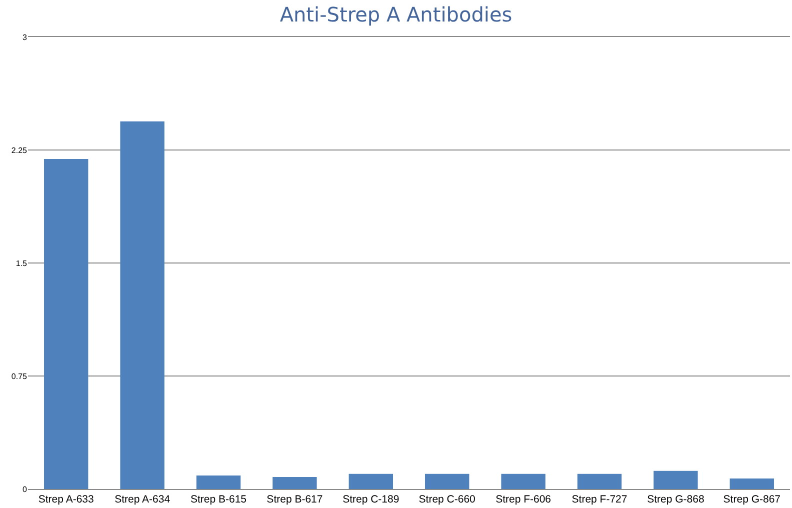 The image size is (792, 508). I want to click on x-tick-label: Strep G-867, so click(752, 500).